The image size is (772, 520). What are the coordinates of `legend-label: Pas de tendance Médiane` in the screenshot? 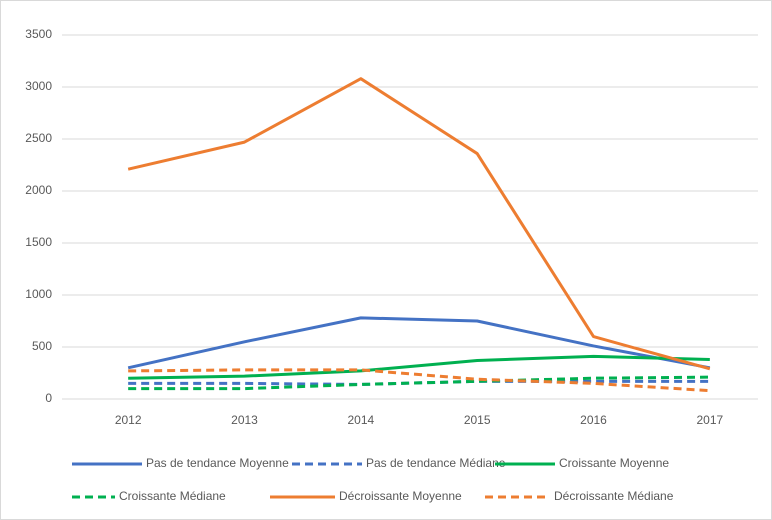 It's located at (436, 463).